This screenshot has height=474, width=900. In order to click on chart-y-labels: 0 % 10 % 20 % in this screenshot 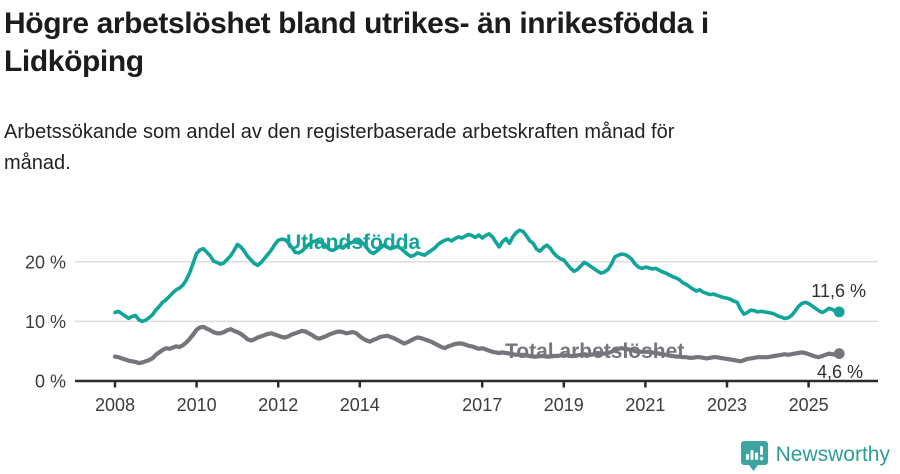, I will do `click(45, 321)`.